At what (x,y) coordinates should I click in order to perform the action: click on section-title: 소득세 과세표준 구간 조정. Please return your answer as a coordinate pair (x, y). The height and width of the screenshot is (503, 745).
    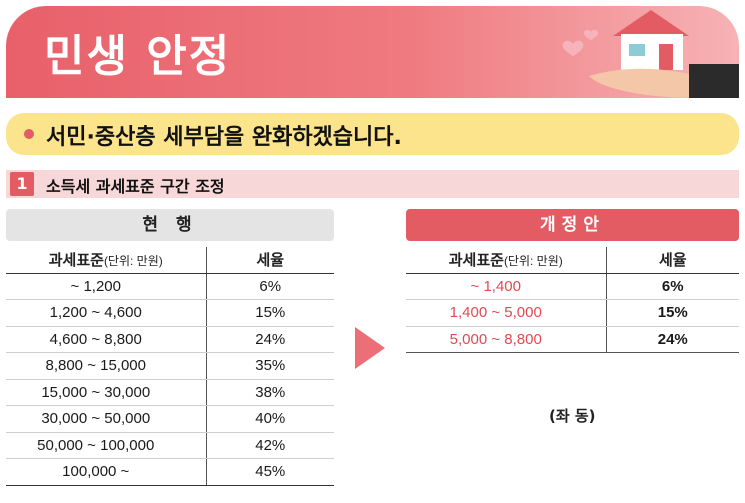
    Looking at the image, I should click on (135, 186).